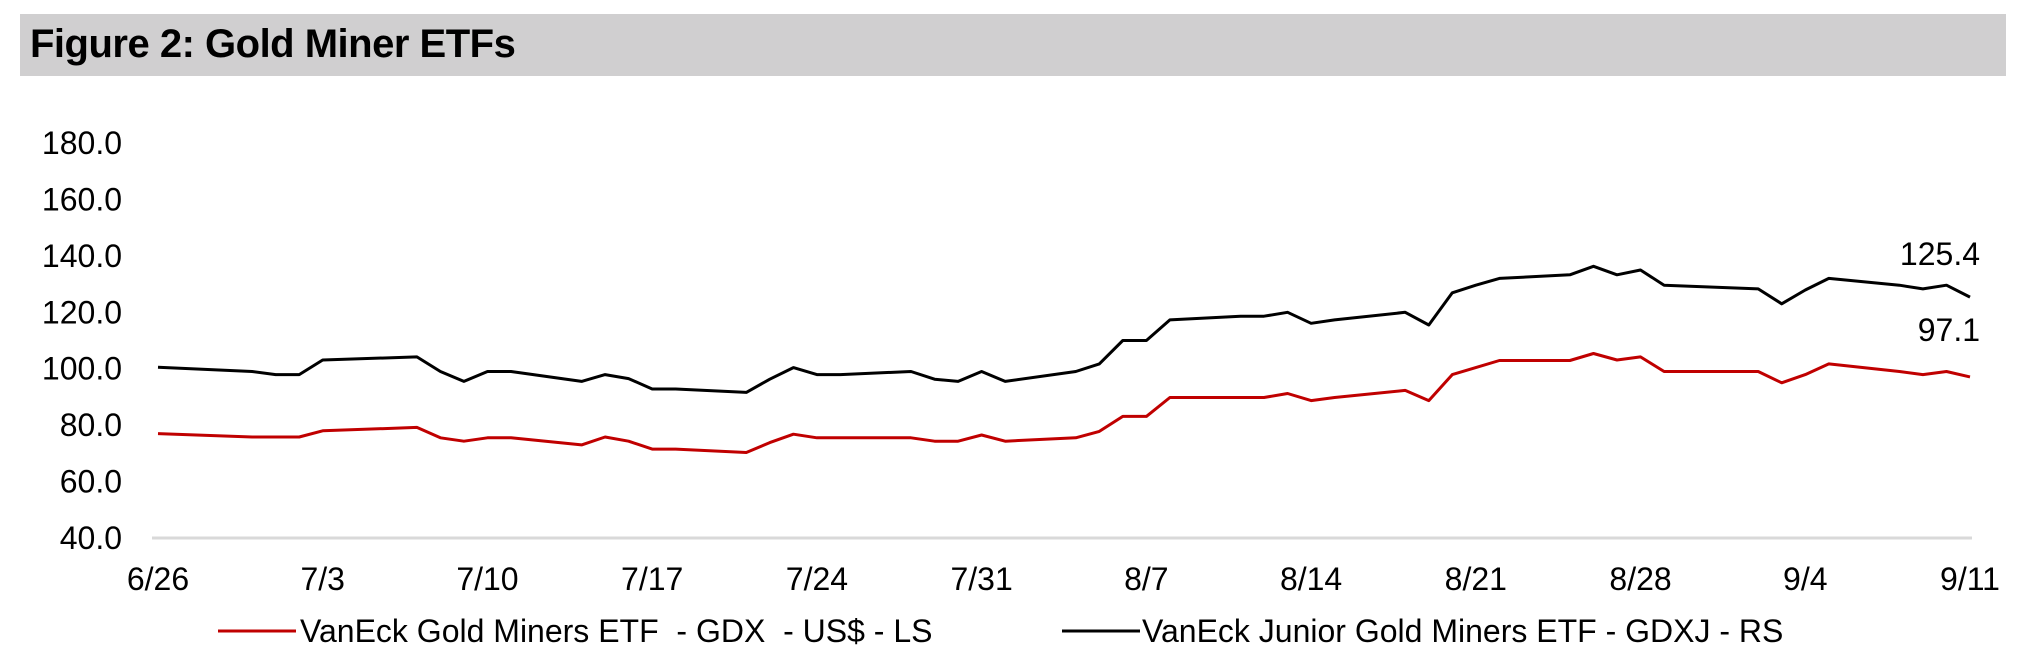 This screenshot has height=660, width=2024. I want to click on y-tick-label: 120.0, so click(82, 312).